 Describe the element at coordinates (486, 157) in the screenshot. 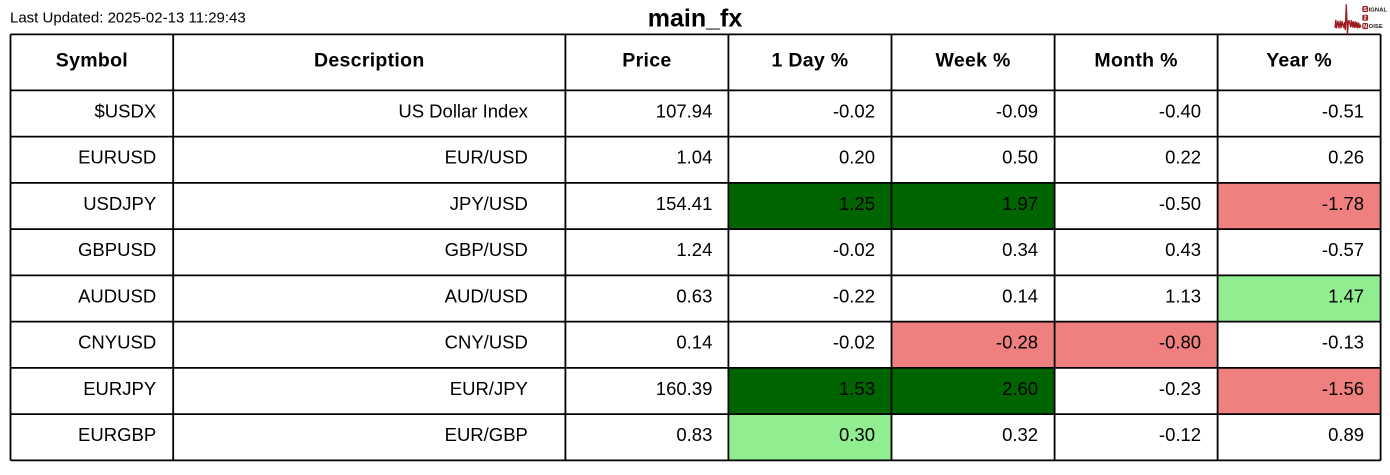

I see `svg-text: EUR/USD` at that location.